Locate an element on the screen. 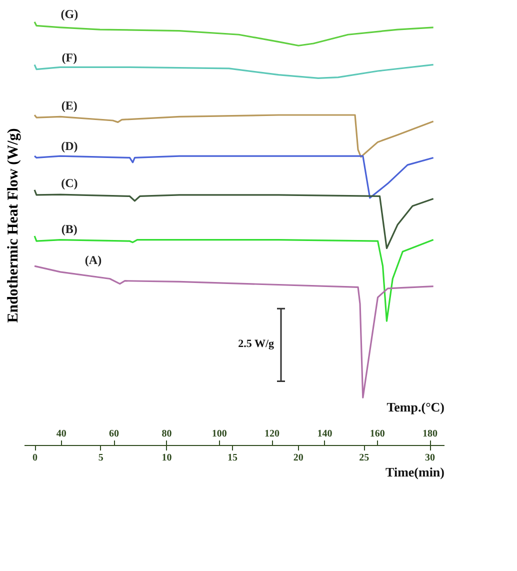 This screenshot has height=571, width=517. series-label: (D) is located at coordinates (69, 145).